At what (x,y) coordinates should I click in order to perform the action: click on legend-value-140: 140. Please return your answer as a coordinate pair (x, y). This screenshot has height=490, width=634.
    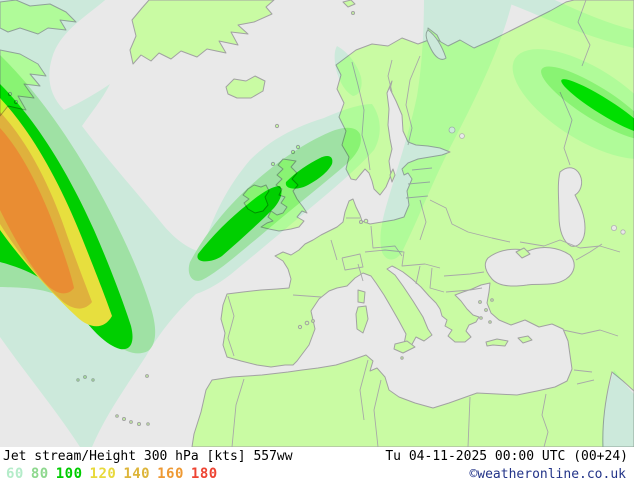
    Looking at the image, I should click on (137, 474).